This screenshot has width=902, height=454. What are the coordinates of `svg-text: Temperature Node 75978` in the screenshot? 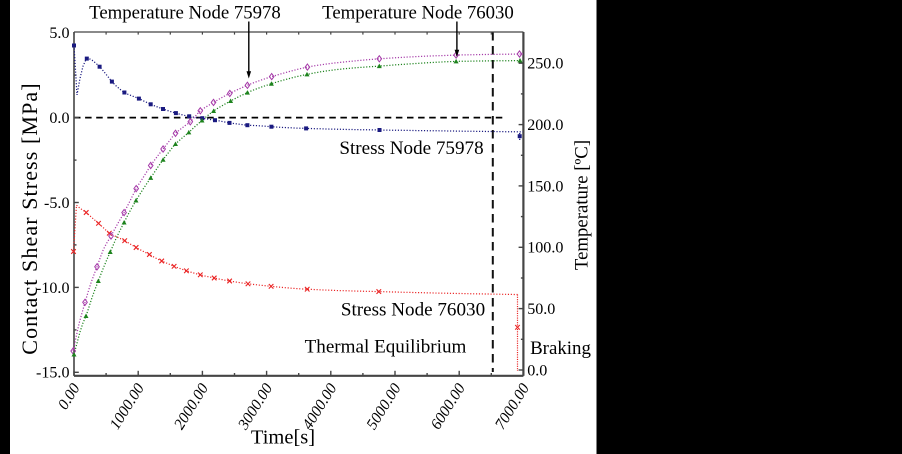 It's located at (185, 12).